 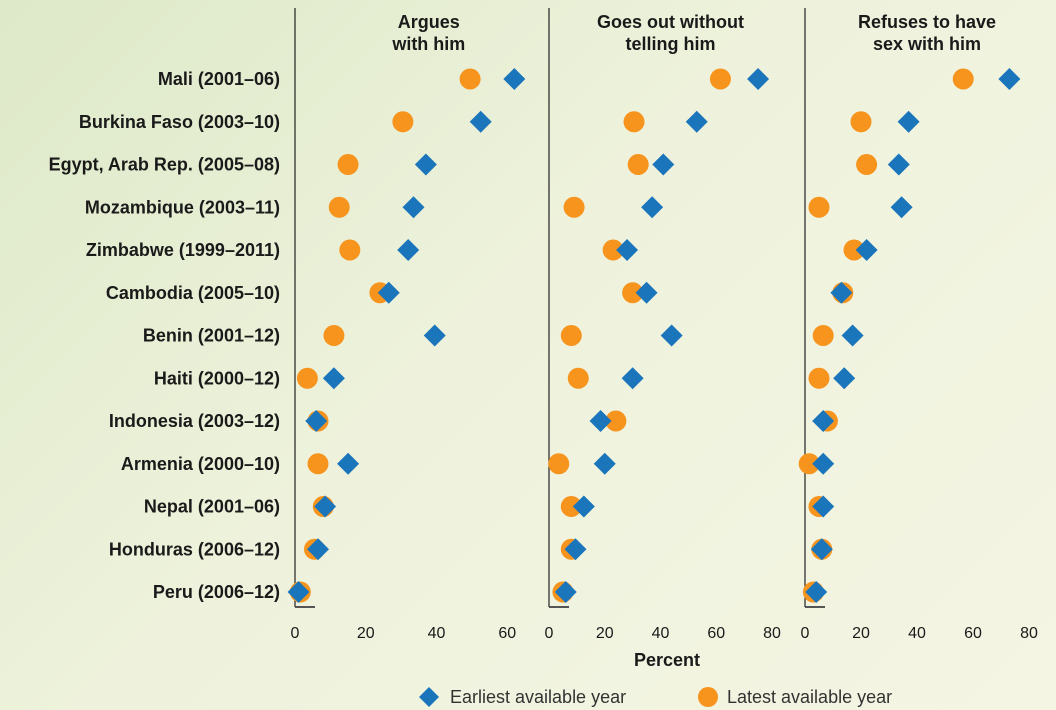 What do you see at coordinates (708, 697) in the screenshot?
I see `legend-circle-icon` at bounding box center [708, 697].